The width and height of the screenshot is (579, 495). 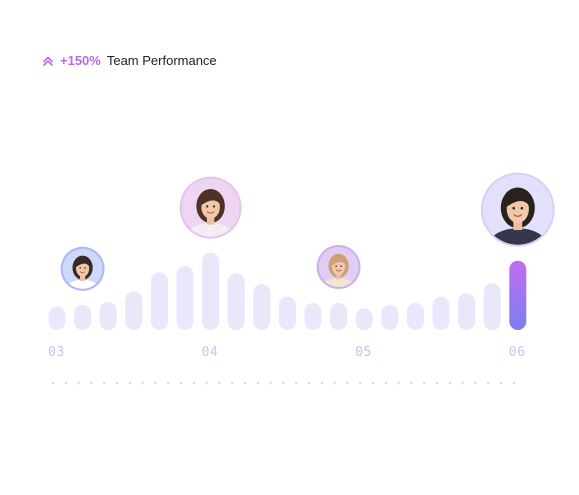 What do you see at coordinates (517, 352) in the screenshot?
I see `x-tick-label: 06` at bounding box center [517, 352].